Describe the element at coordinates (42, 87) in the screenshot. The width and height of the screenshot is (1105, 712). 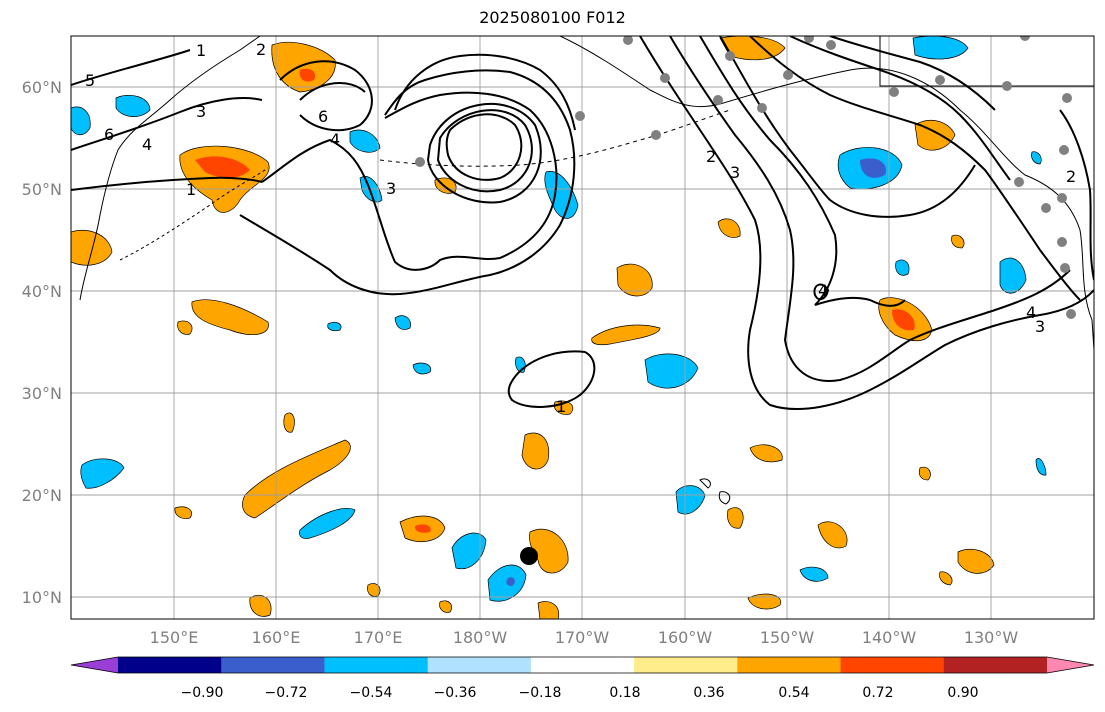
I see `lat-label: 60°N` at that location.